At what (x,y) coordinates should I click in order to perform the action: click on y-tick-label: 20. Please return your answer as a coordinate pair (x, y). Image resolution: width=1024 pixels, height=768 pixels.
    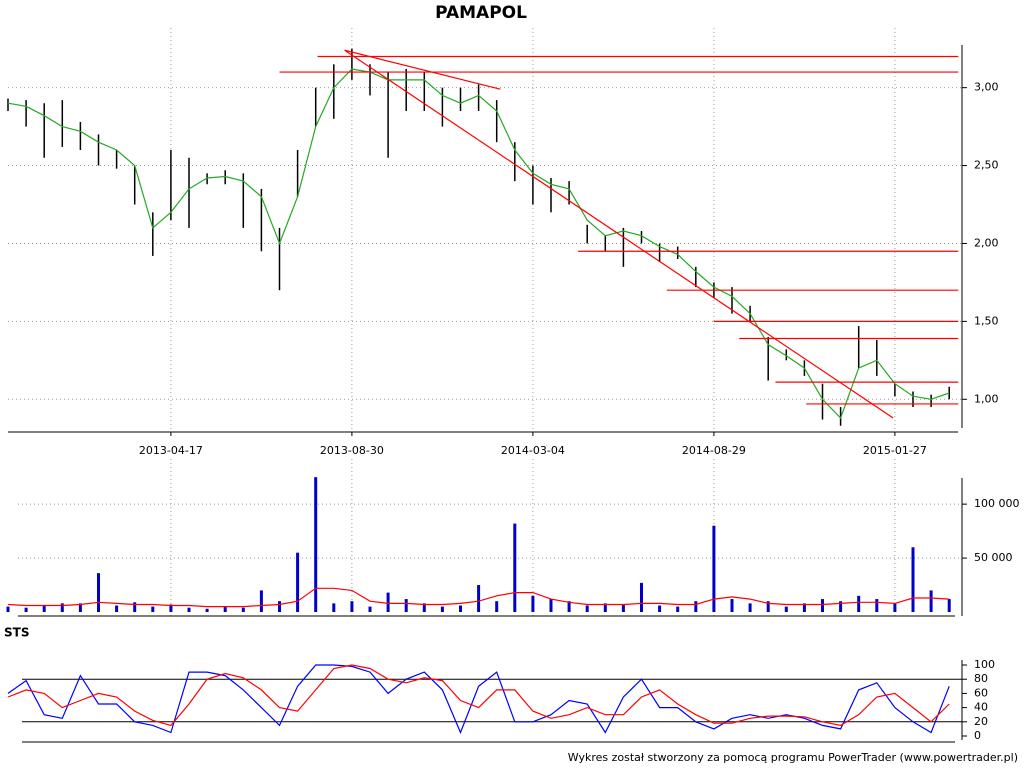
    Looking at the image, I should click on (981, 721).